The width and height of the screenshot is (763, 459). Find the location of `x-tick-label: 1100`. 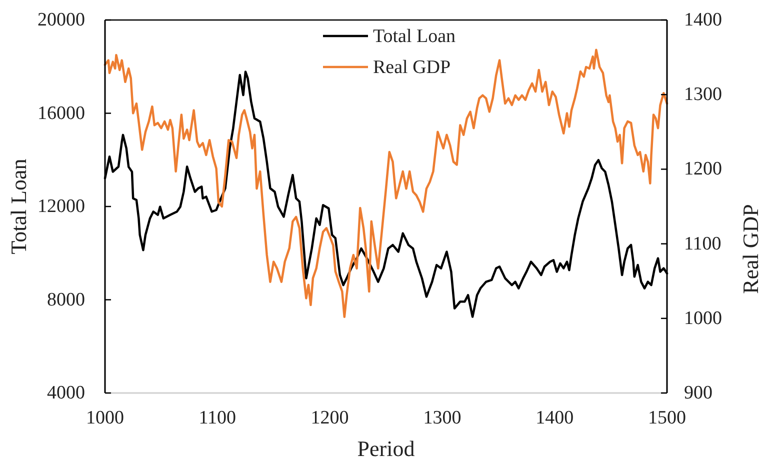

x-tick-label: 1100 is located at coordinates (217, 418).